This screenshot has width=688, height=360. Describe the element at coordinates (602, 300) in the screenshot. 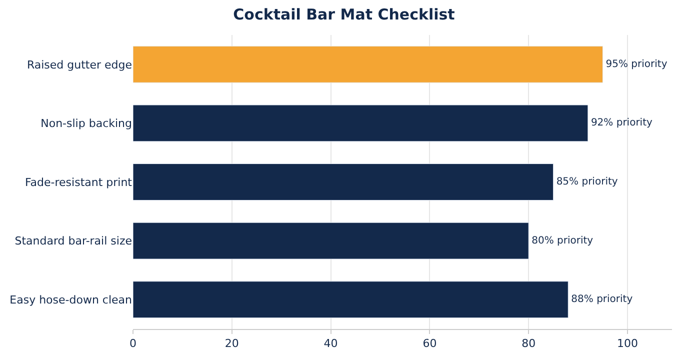

I see `data-label: 88% priority` at that location.